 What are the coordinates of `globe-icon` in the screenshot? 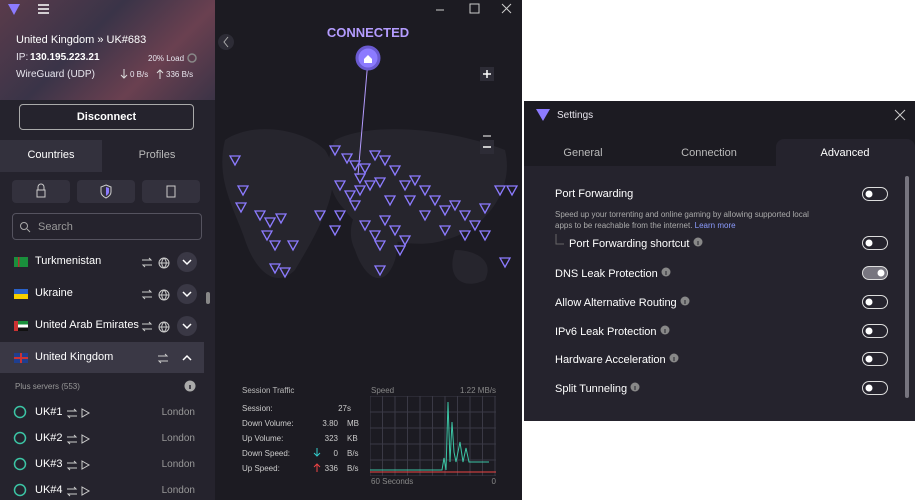 It's located at (164, 262).